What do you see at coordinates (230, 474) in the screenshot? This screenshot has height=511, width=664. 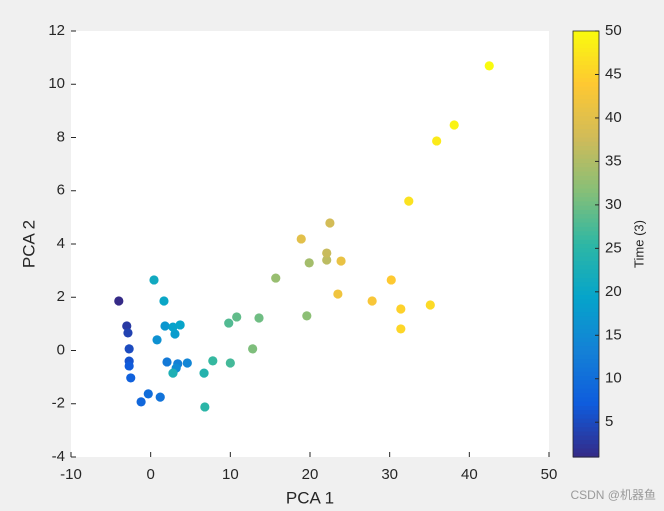 I see `x-tick-label: 10` at bounding box center [230, 474].